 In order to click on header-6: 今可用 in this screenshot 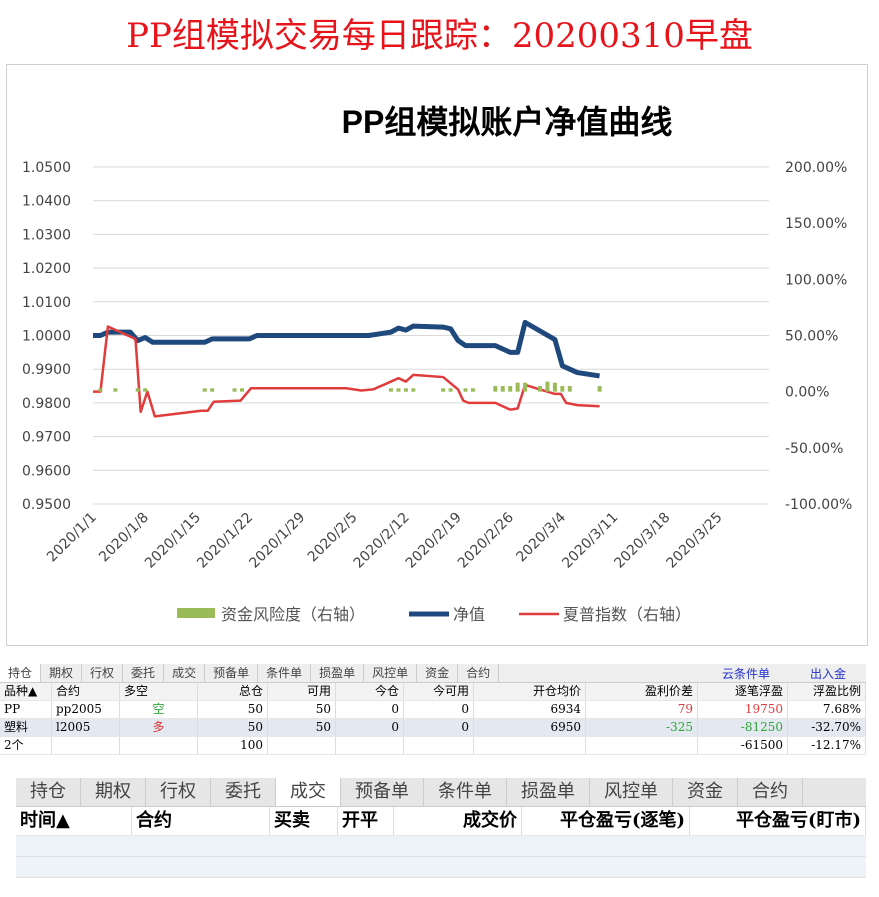, I will do `click(439, 691)`.